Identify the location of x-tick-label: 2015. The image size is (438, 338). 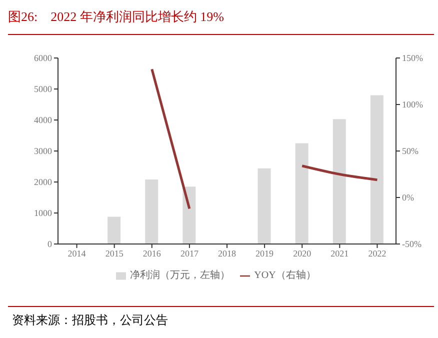
(114, 253).